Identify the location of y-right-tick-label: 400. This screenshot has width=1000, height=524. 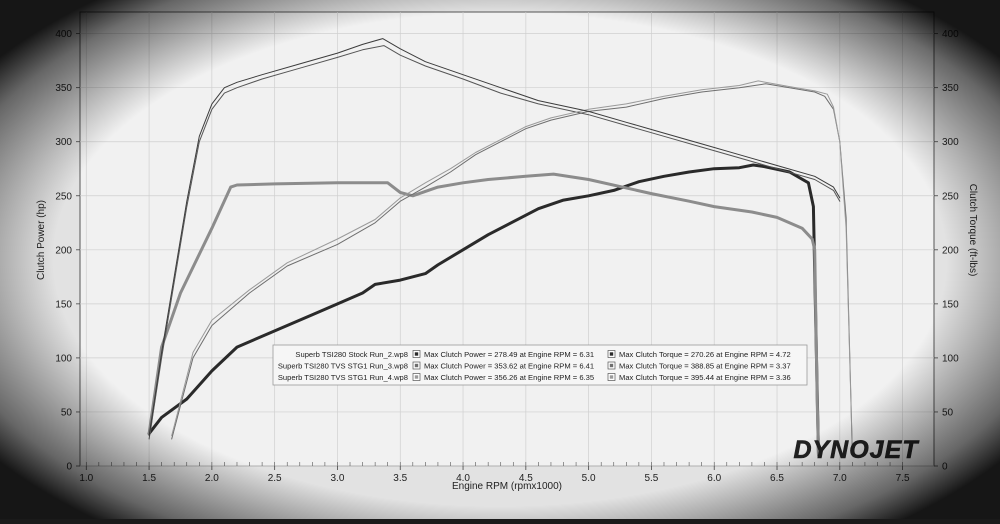
(950, 34).